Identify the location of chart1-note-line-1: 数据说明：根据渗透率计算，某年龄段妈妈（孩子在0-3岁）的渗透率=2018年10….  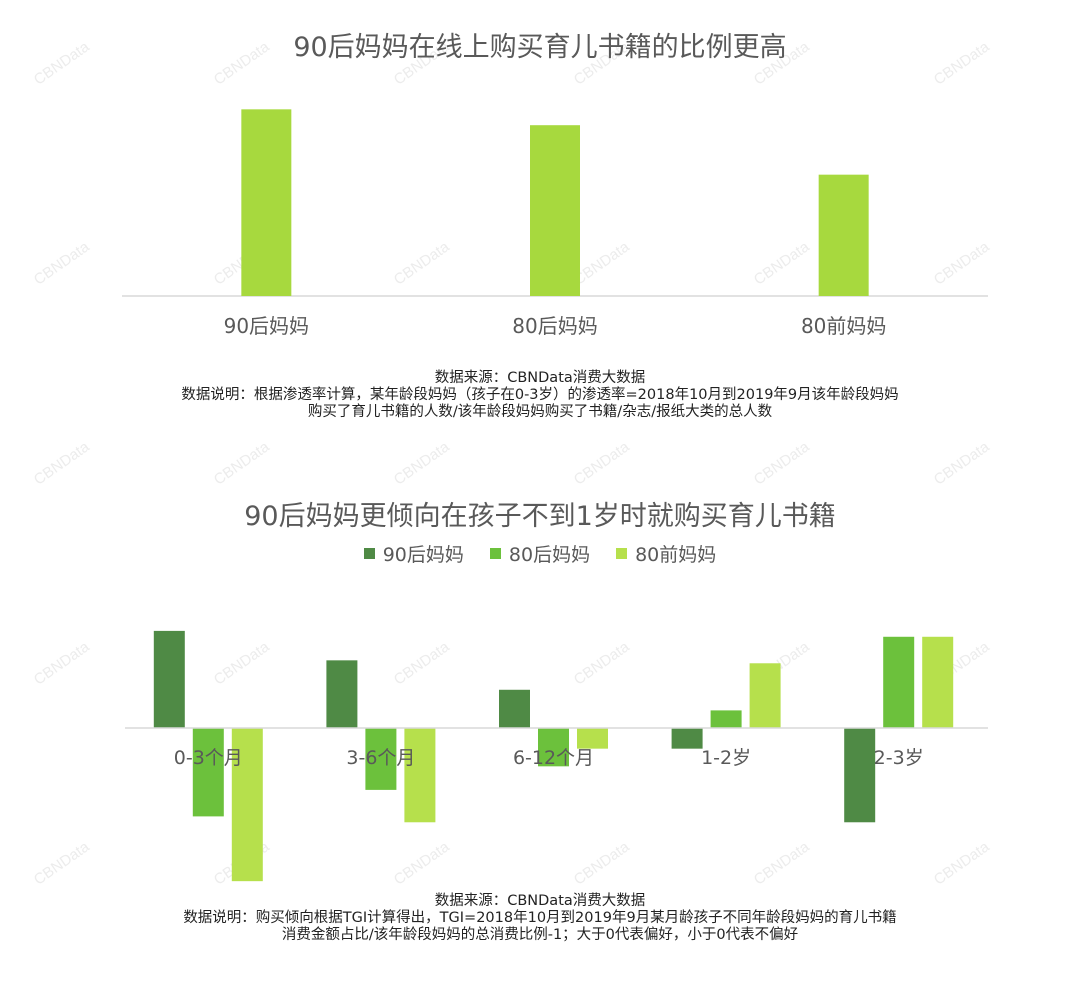
(540, 395).